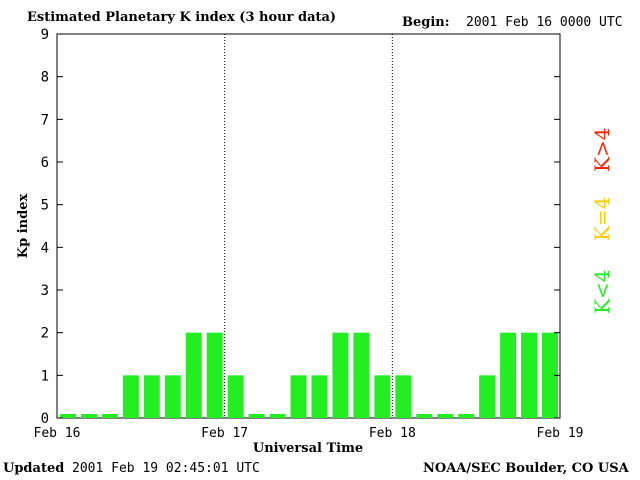  What do you see at coordinates (45, 78) in the screenshot?
I see `y-tick-label: 8` at bounding box center [45, 78].